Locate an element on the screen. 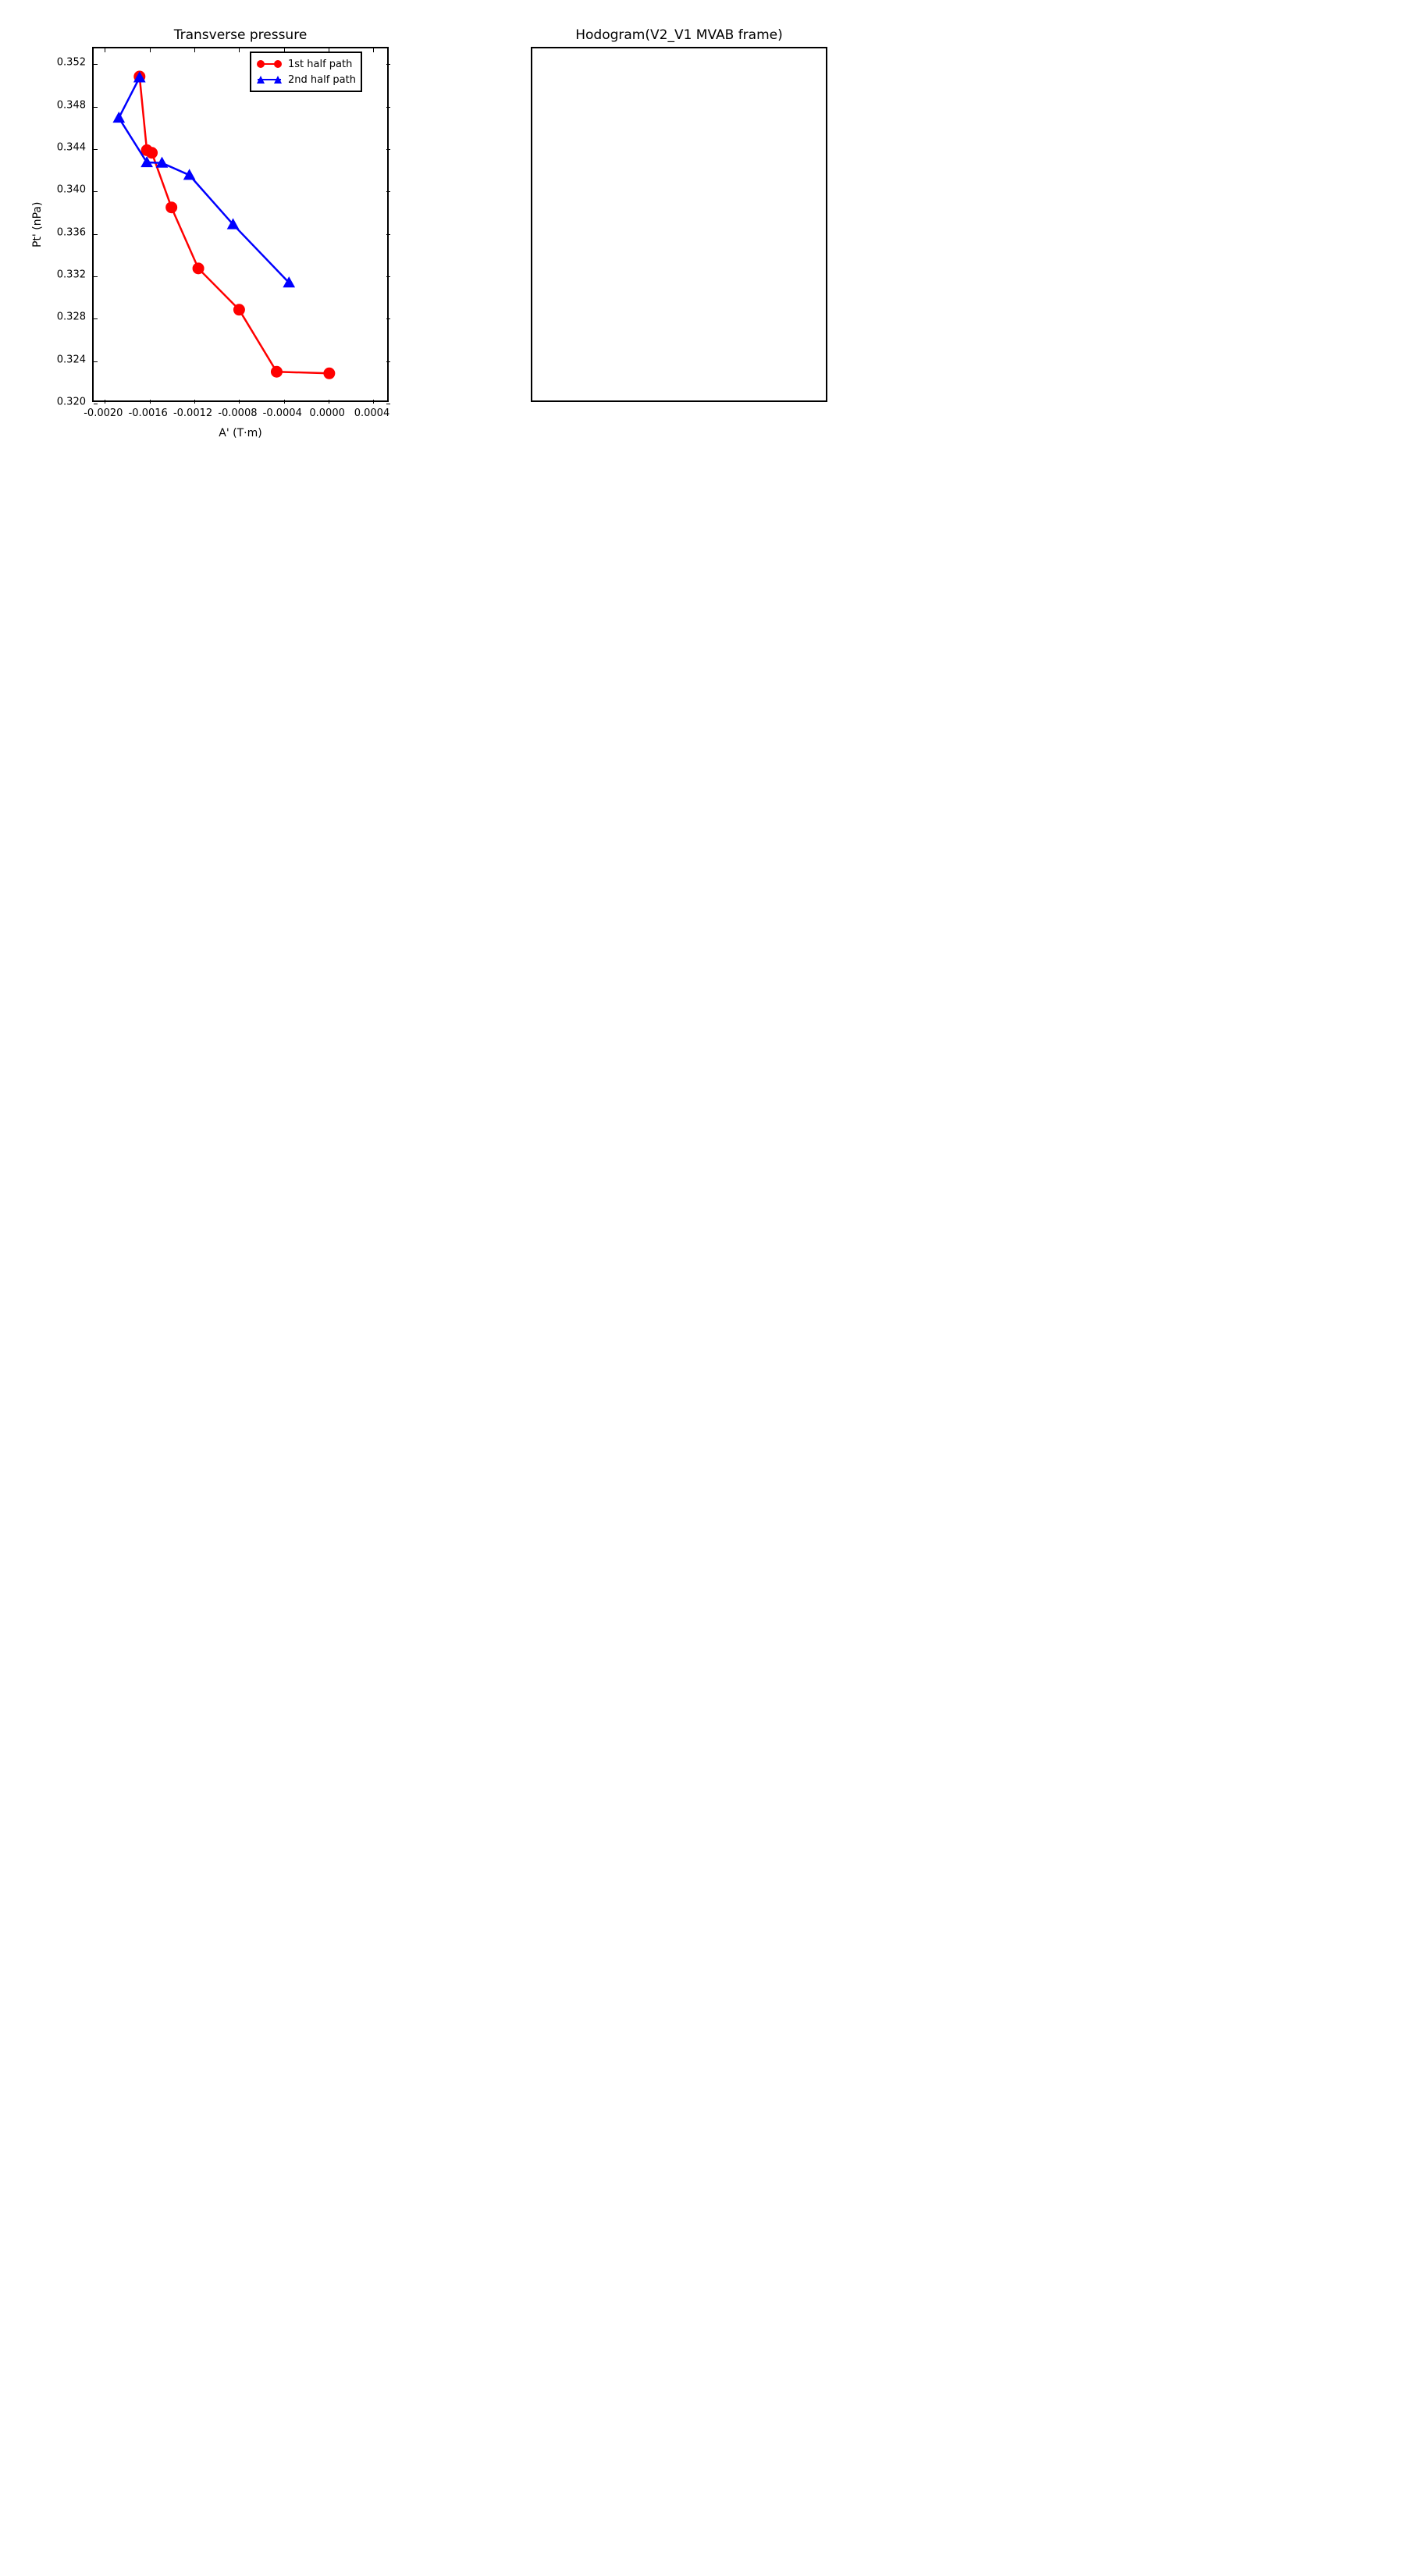  y-tick-label: 0.320 is located at coordinates (71, 402).